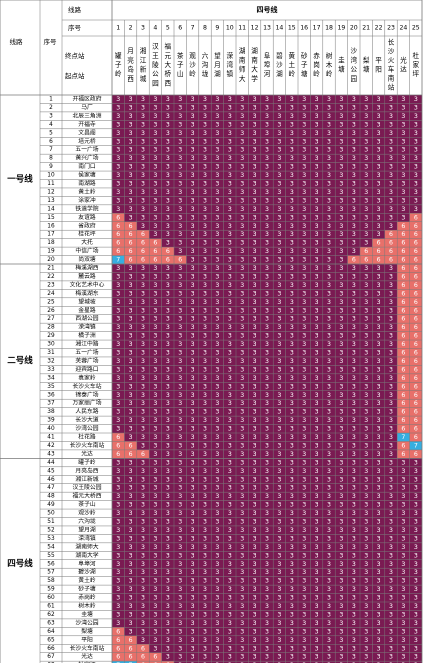 Image resolution: width=440 pixels, height=663 pixels. I want to click on row-number: 53, so click(51, 539).